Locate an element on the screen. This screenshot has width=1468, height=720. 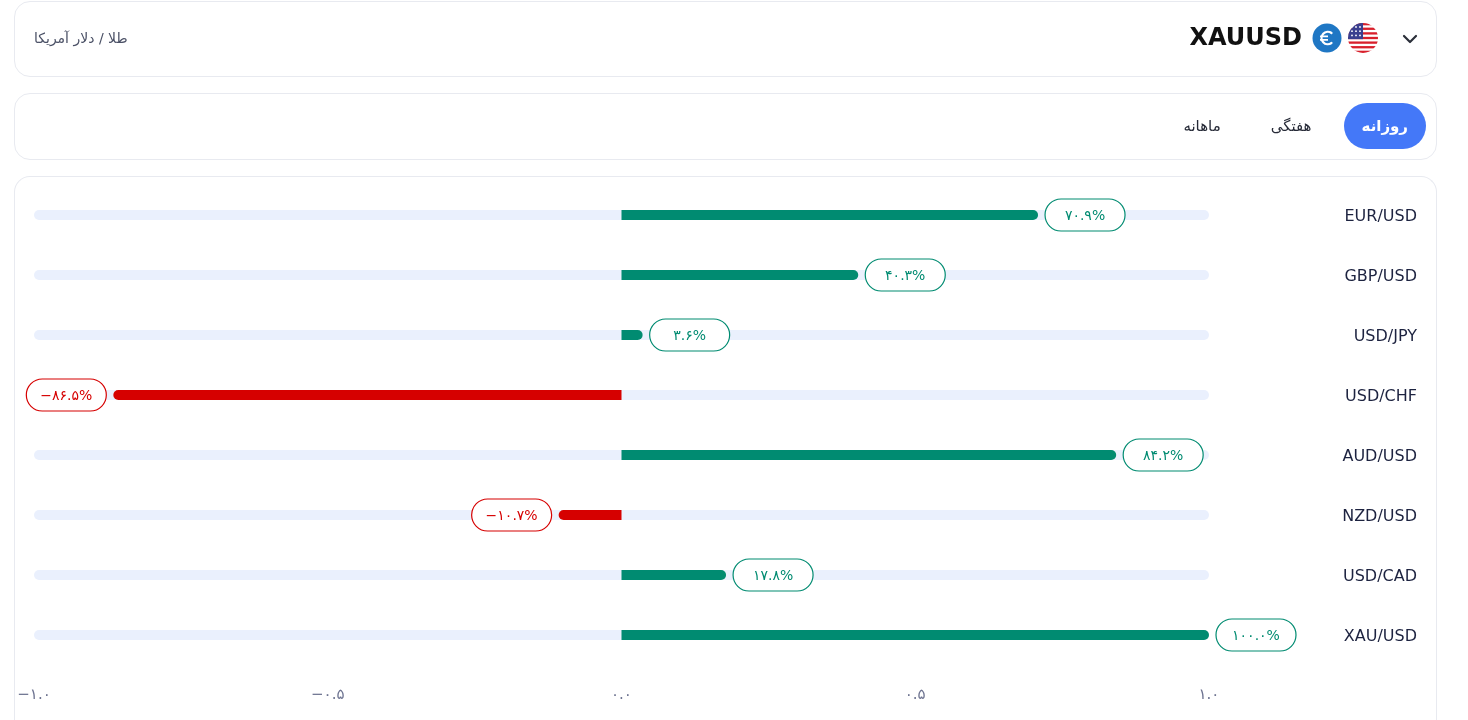
data-label: −۸۶.۵% is located at coordinates (66, 395).